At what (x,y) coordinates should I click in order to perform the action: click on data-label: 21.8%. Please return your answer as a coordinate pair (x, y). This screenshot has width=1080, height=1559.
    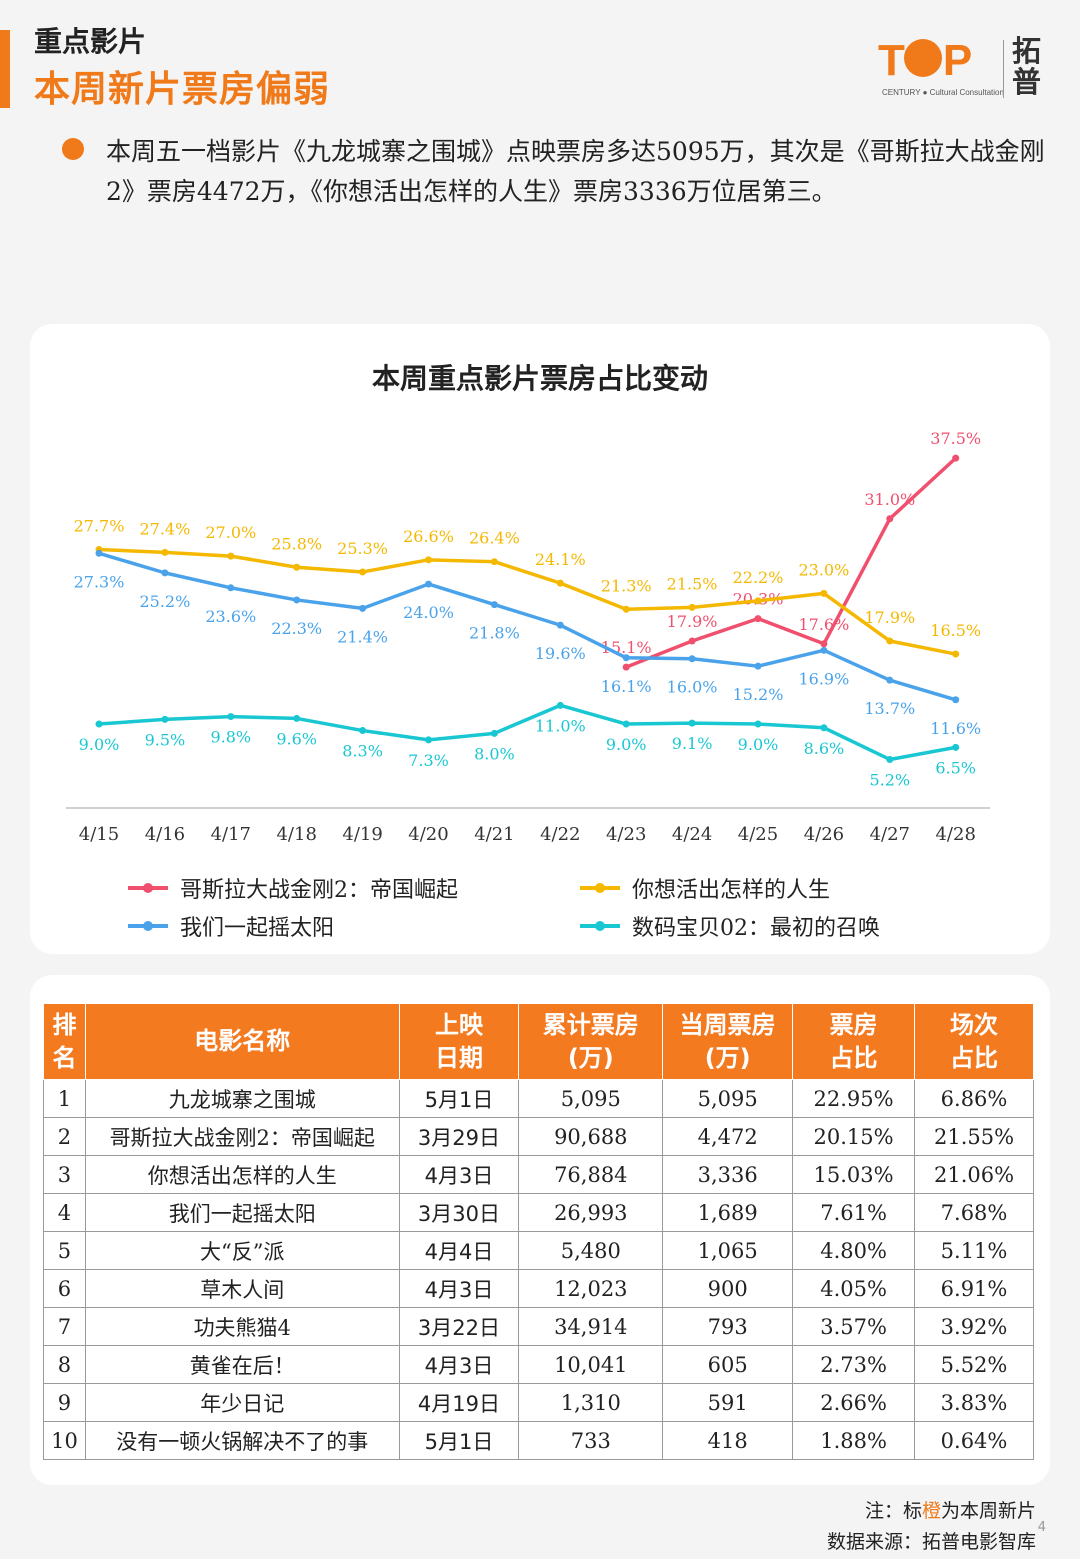
    Looking at the image, I should click on (494, 633).